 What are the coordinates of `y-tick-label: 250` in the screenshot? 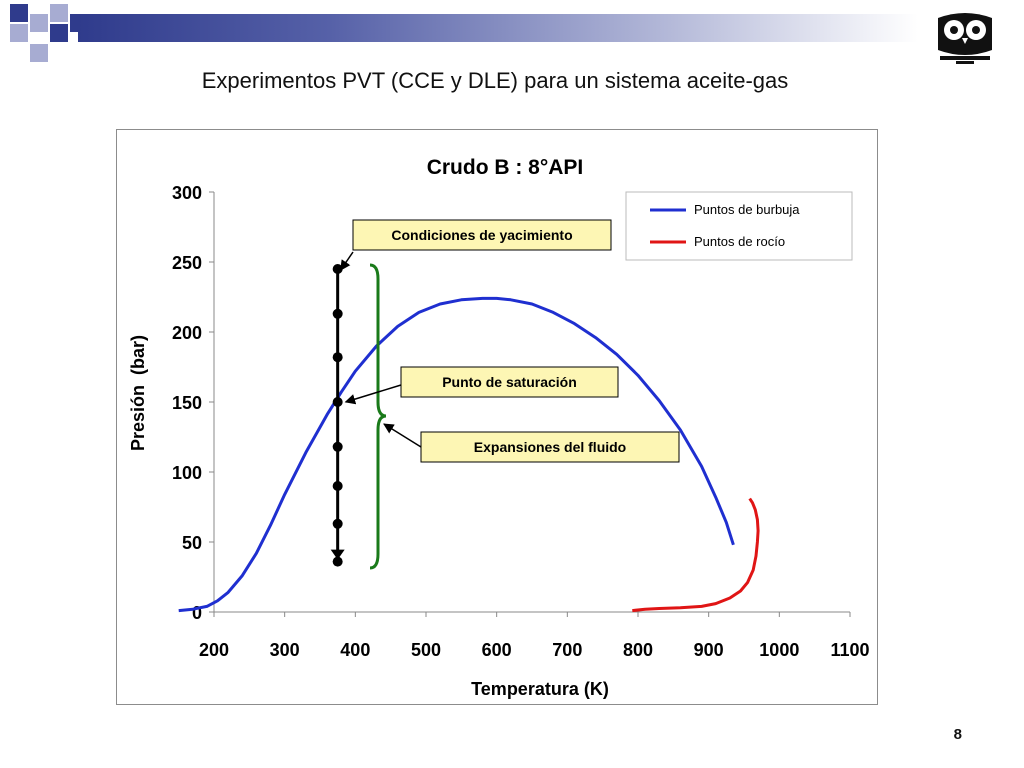 It's located at (187, 263).